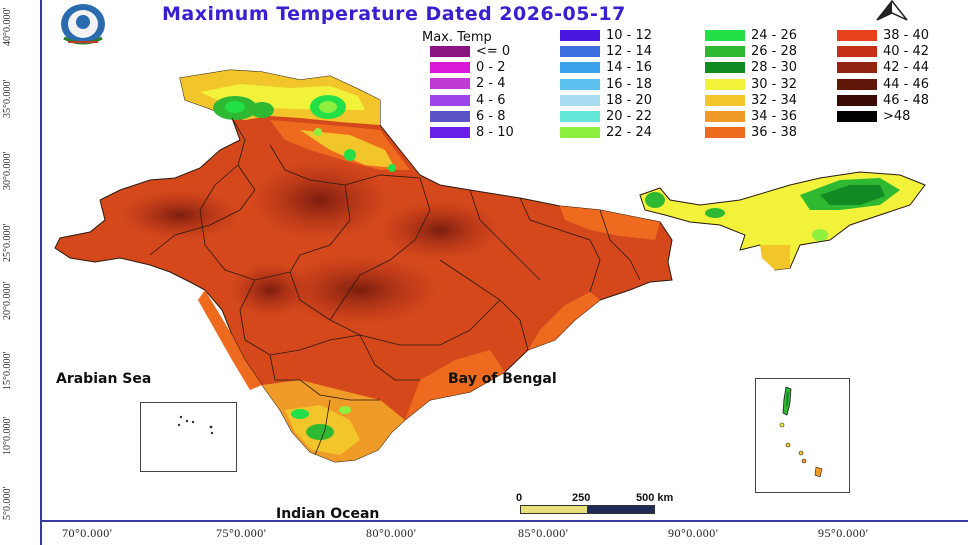 The image size is (968, 545). Describe the element at coordinates (774, 133) in the screenshot. I see `legend-label: 36 - 38` at that location.